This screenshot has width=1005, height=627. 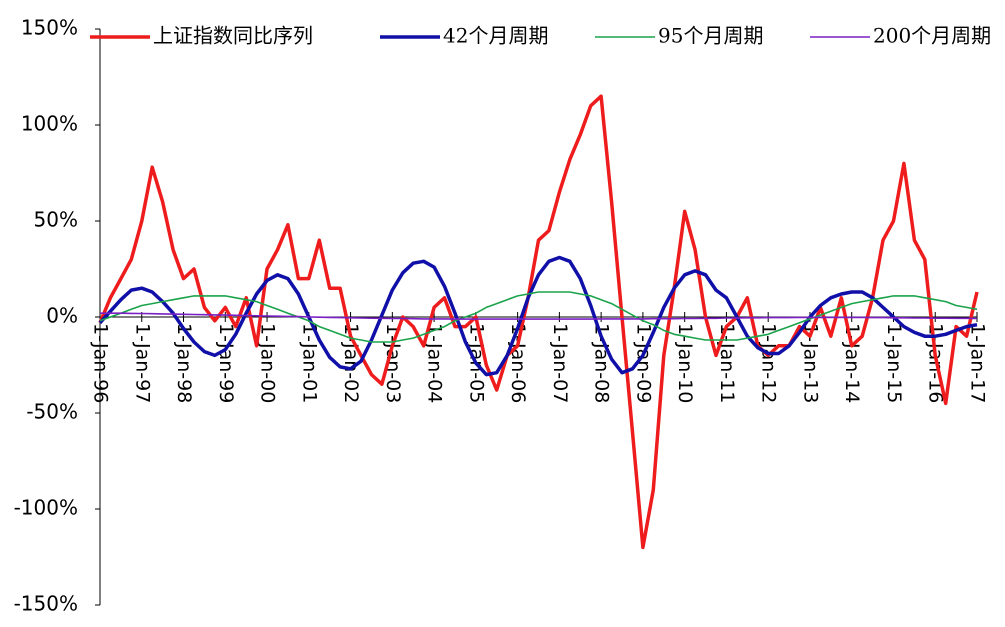 What do you see at coordinates (46, 508) in the screenshot?
I see `y-tick-label: -100%` at bounding box center [46, 508].